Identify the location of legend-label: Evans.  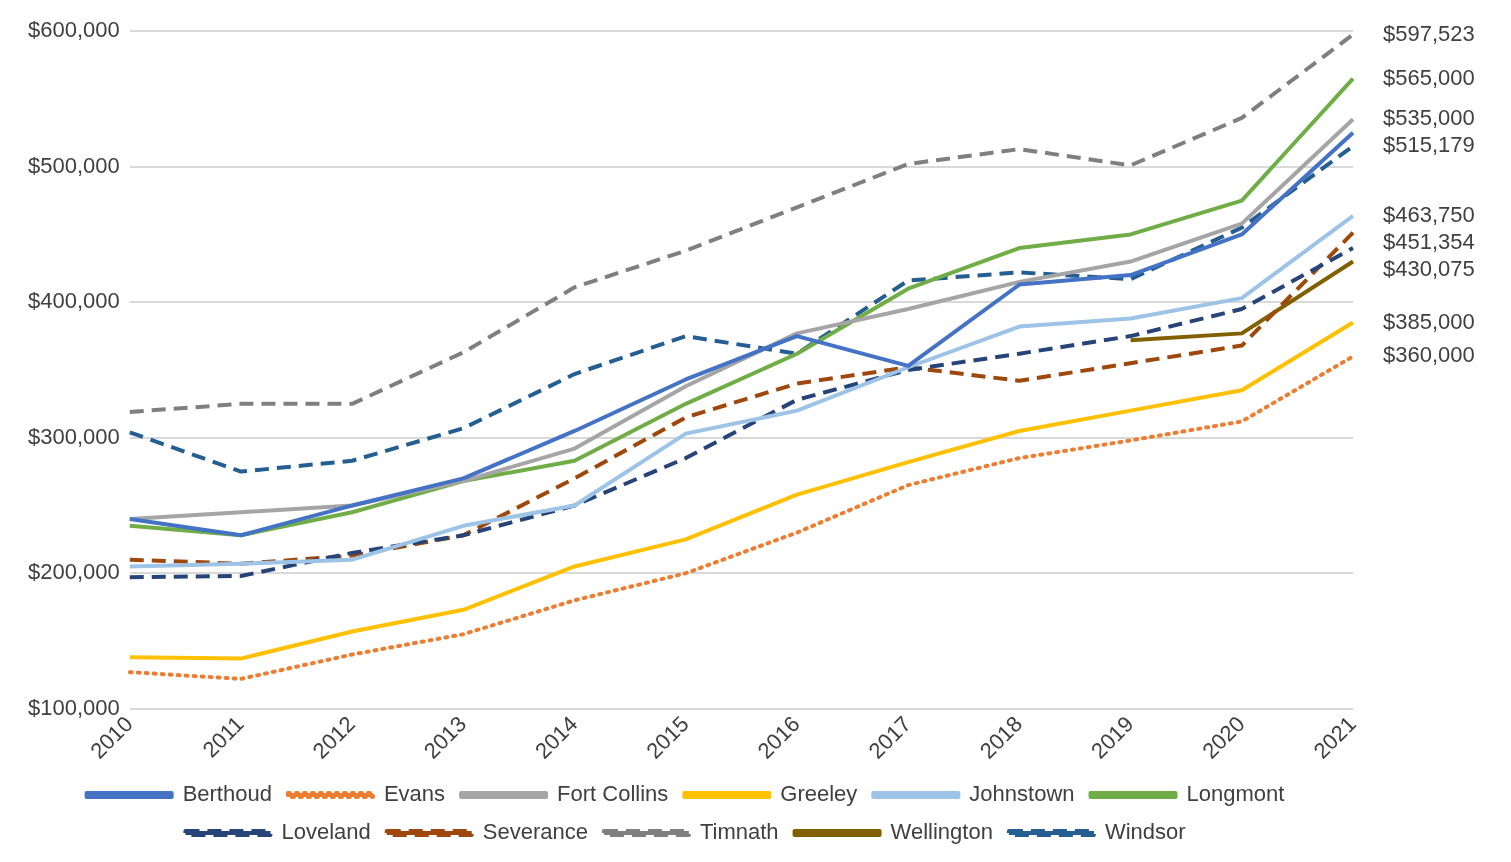
(414, 794).